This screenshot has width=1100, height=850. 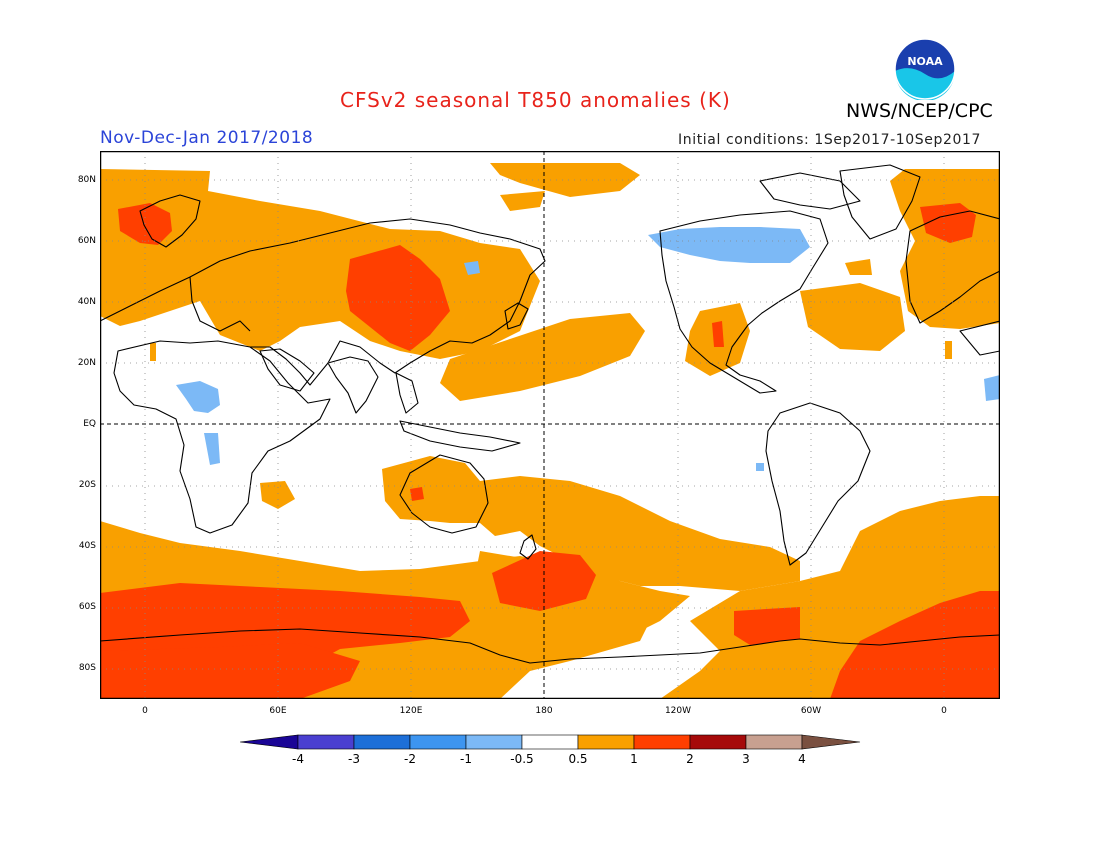 I want to click on colorbar-label: -1, so click(x=466, y=759).